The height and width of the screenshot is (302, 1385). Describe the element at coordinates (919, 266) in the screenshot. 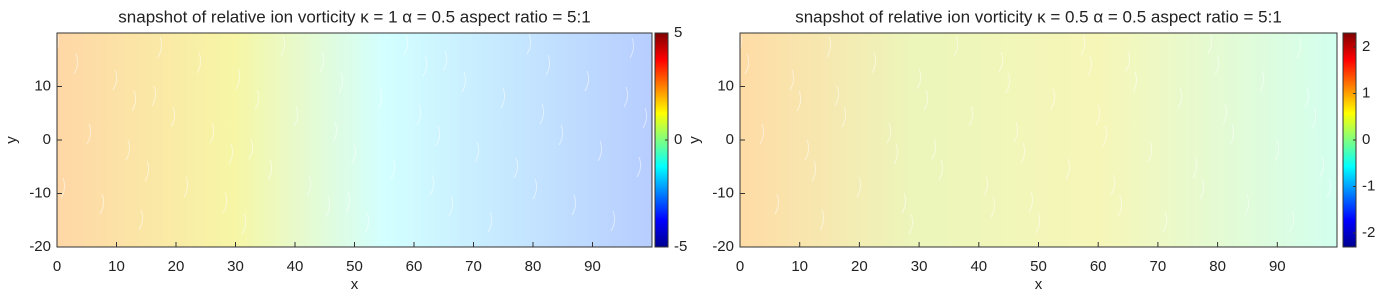

I see `x-tick-label: 30` at that location.